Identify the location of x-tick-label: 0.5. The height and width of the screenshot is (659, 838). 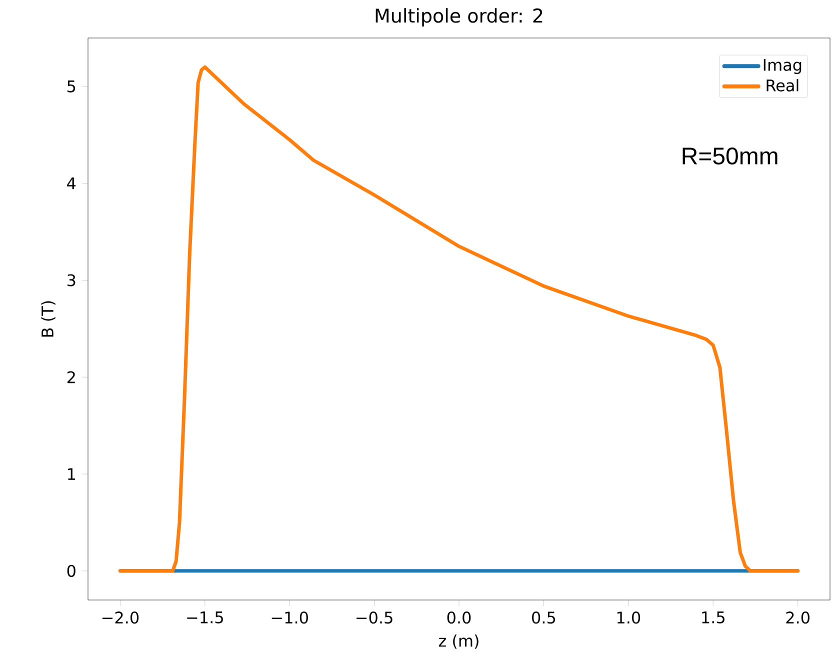
(544, 618).